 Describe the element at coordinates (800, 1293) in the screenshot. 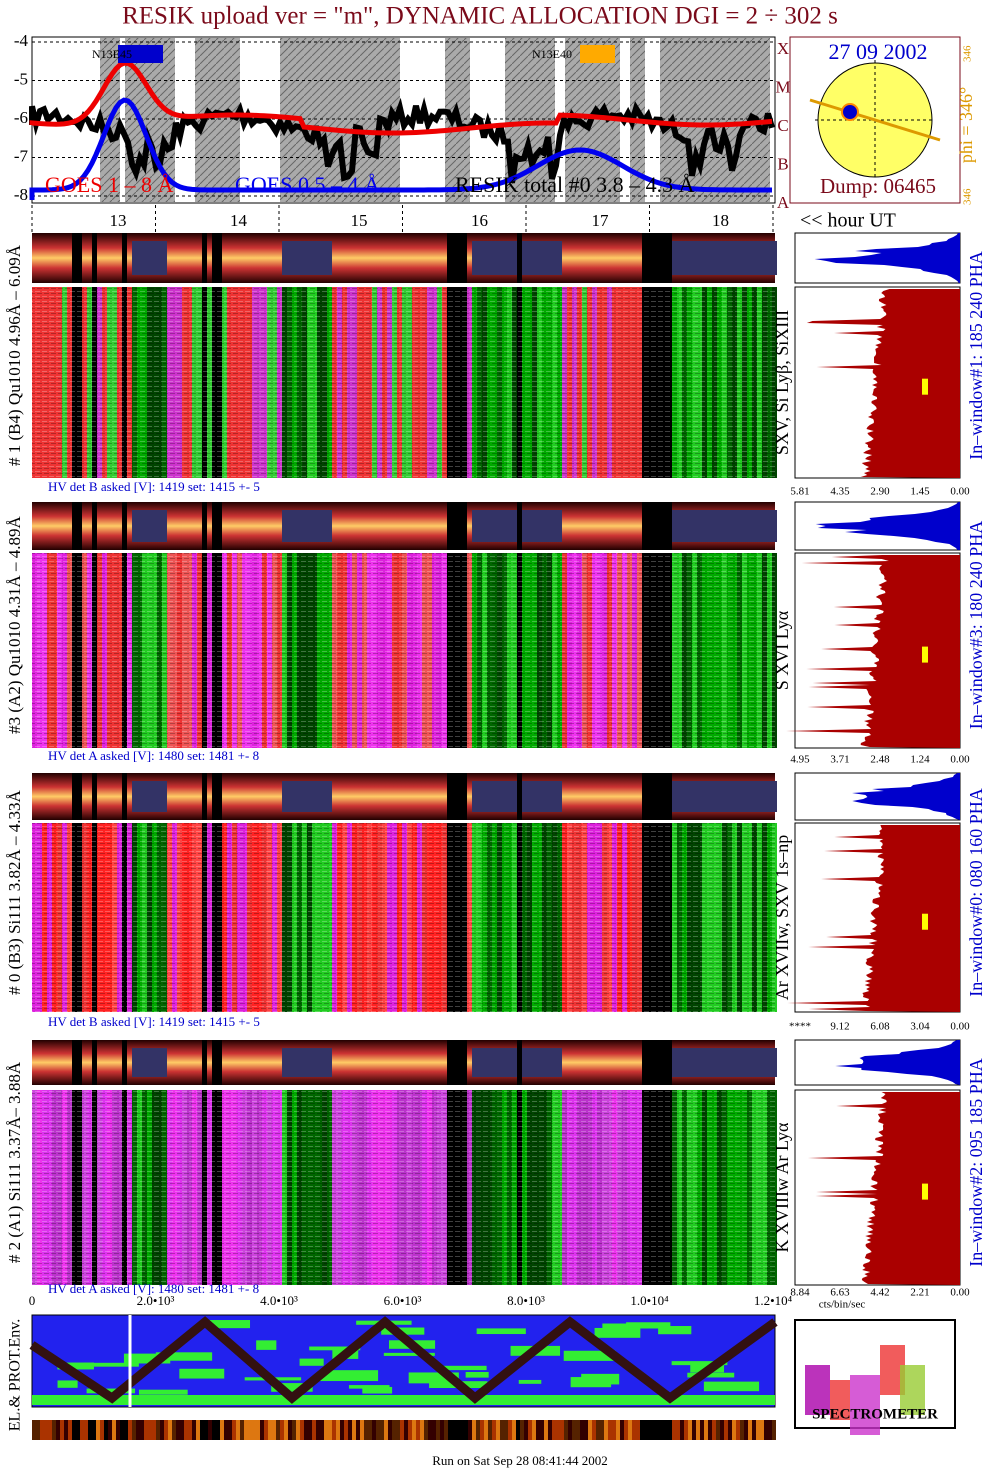

I see `hist-tick: 8.84` at that location.